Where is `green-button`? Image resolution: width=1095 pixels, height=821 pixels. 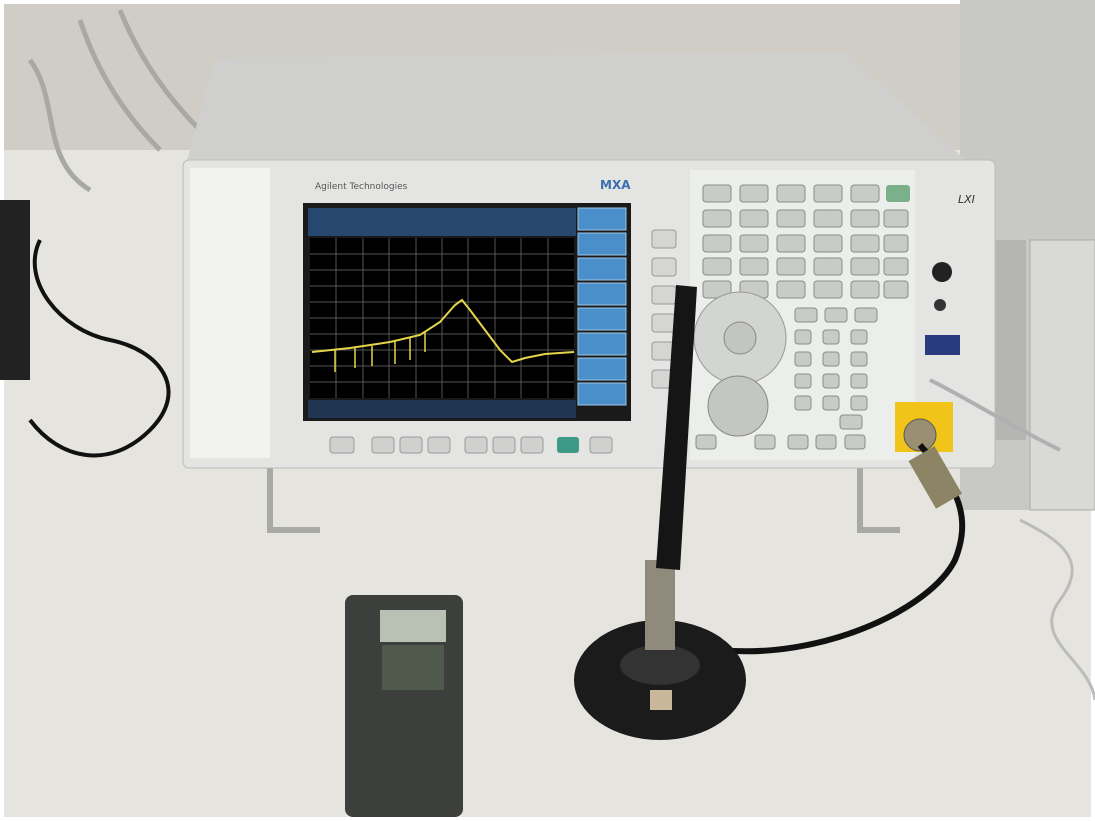 green-button is located at coordinates (568, 445).